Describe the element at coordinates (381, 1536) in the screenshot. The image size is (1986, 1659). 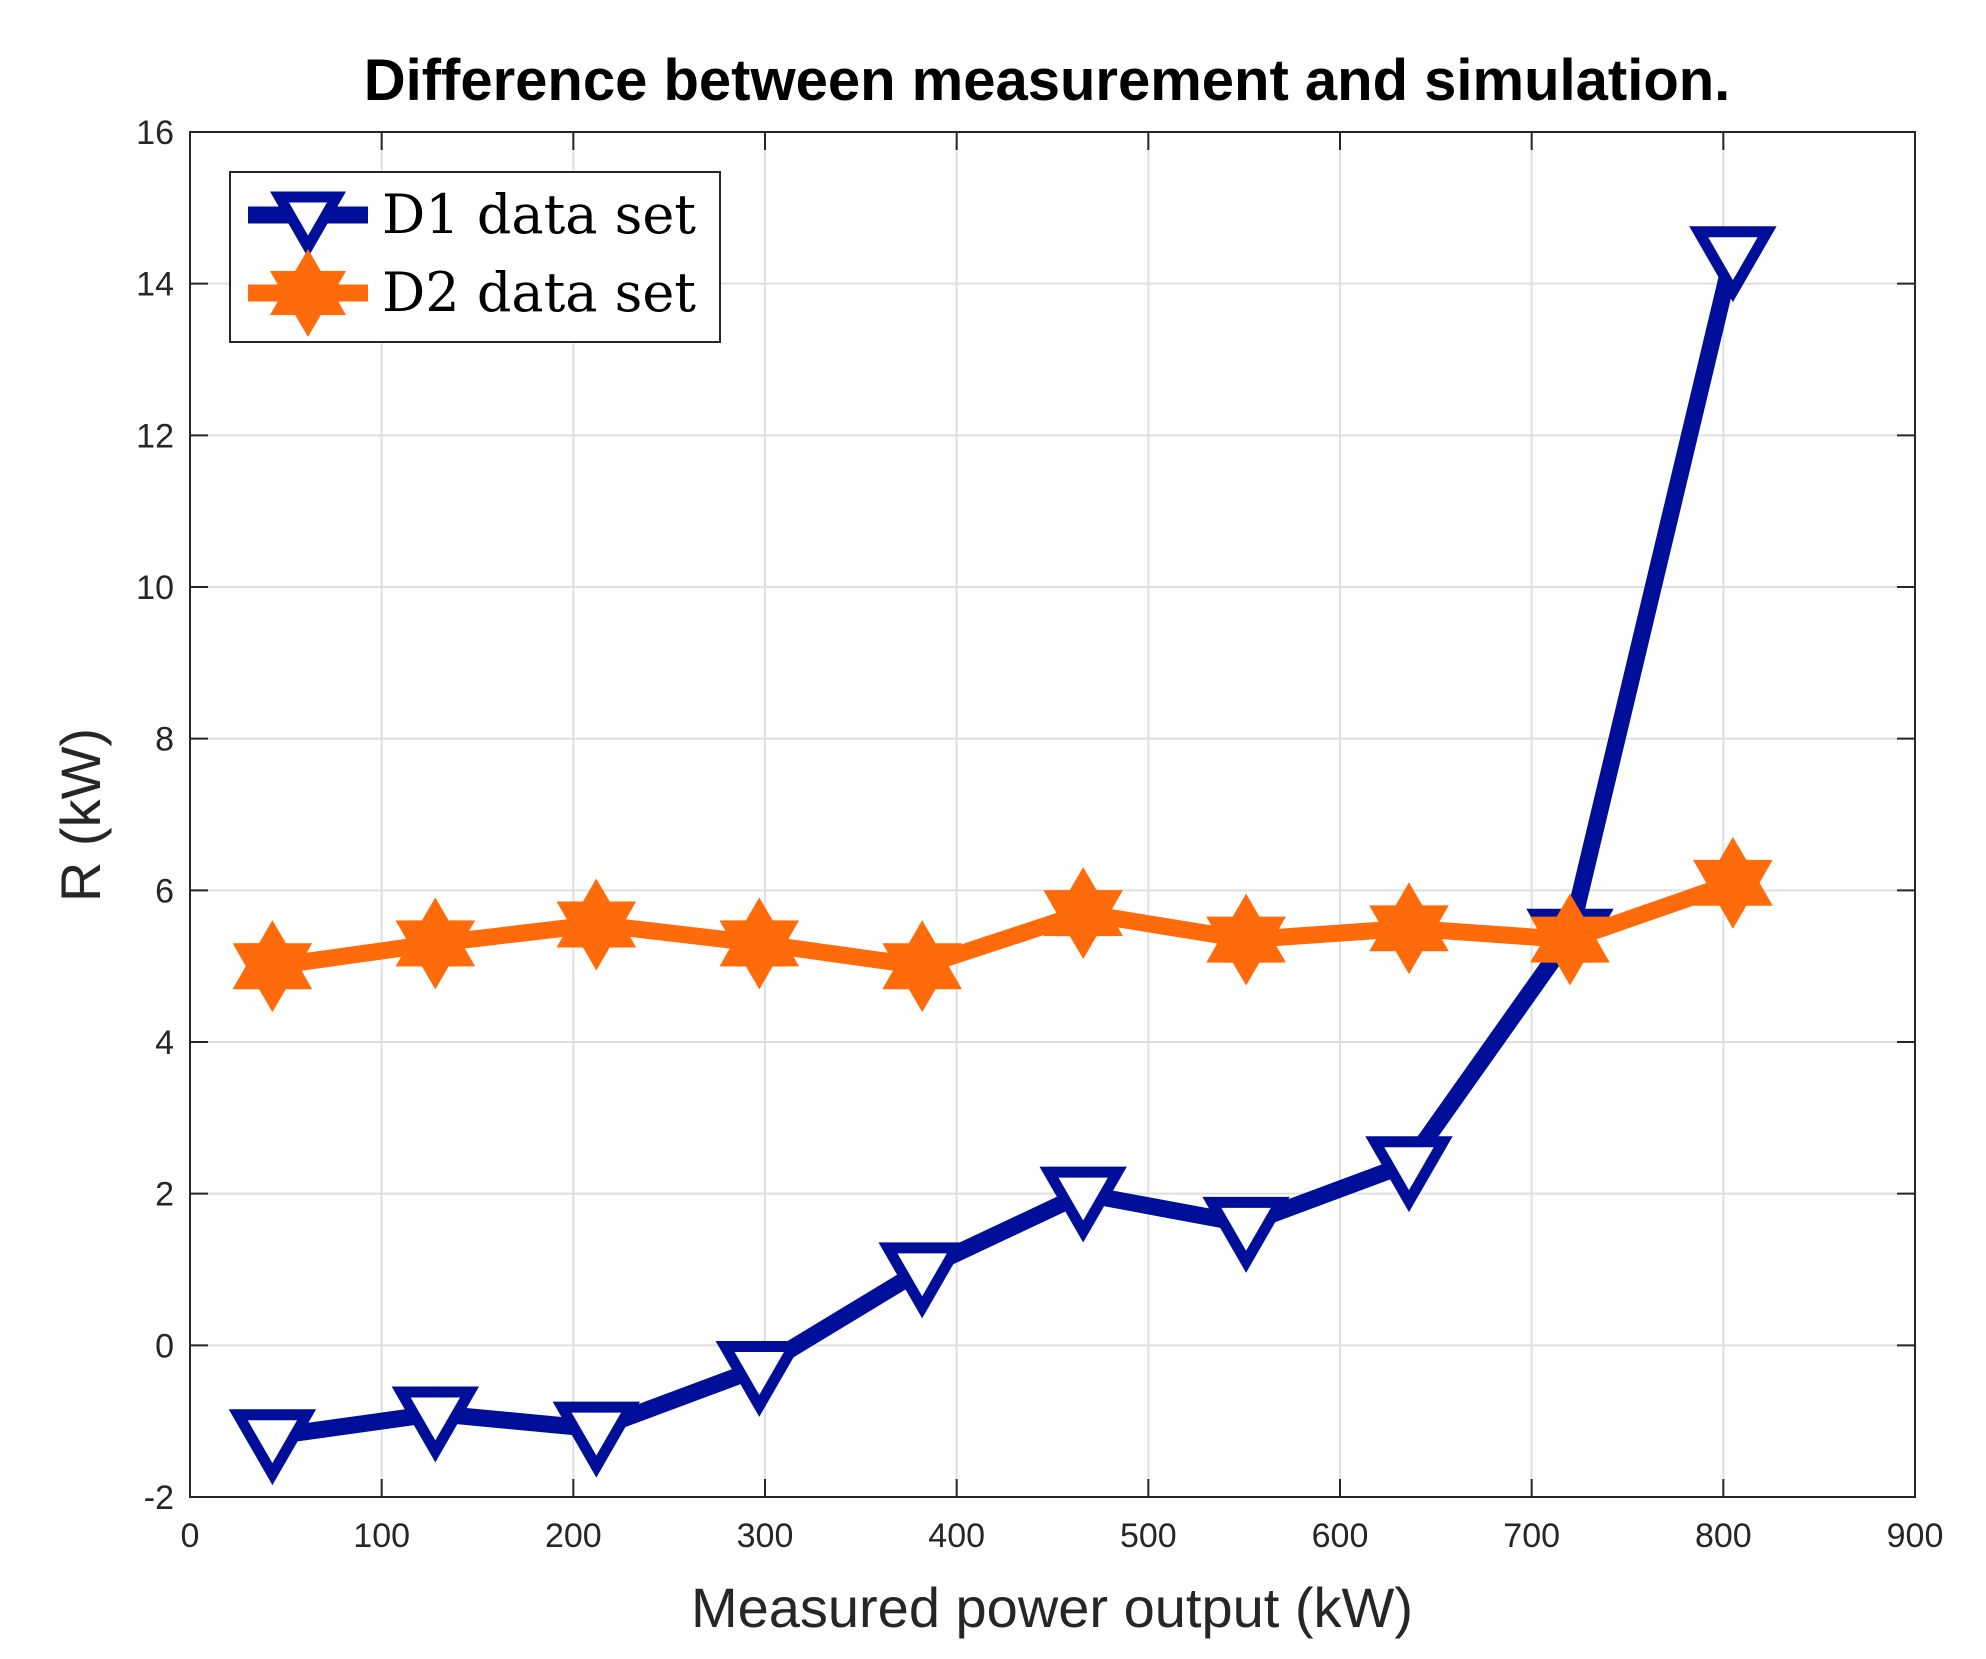
I see `x-tick-label: 100` at that location.